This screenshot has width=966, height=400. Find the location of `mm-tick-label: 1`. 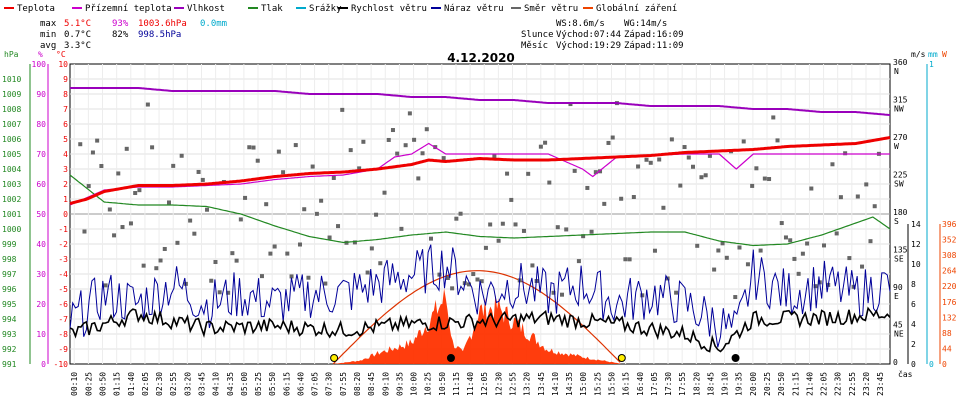

mm-tick-label: 1 is located at coordinates (931, 64).